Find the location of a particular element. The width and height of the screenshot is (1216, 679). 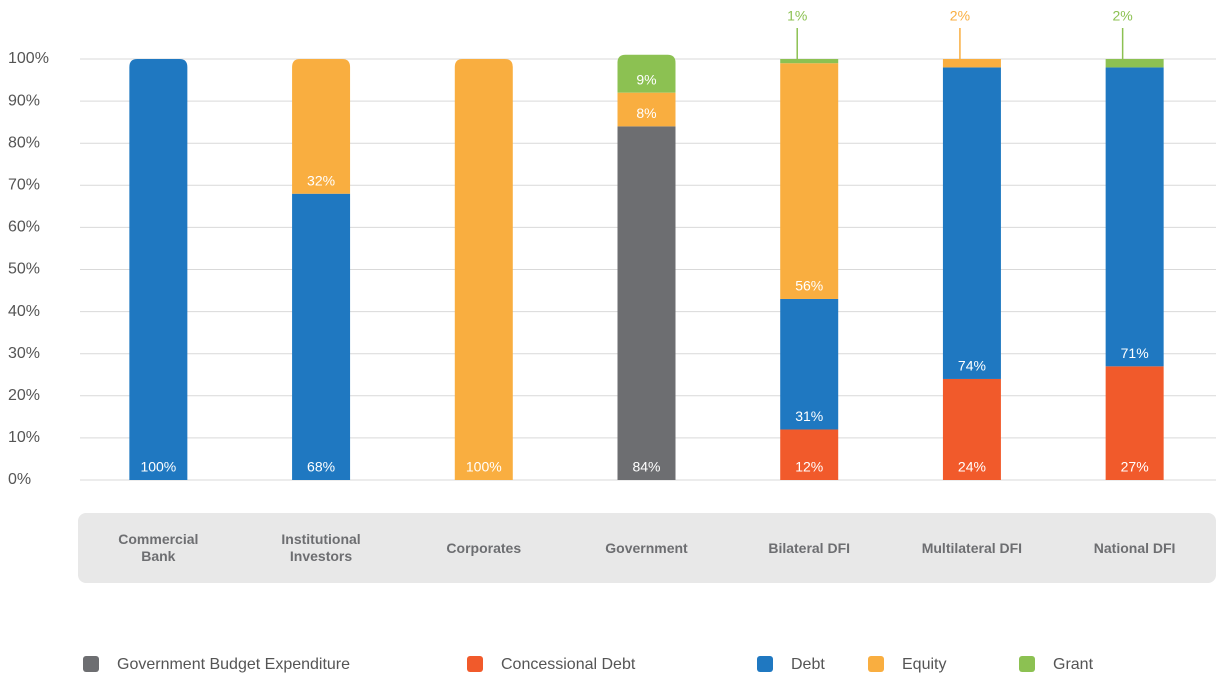

legend-label: Government Budget Expenditure is located at coordinates (233, 664).